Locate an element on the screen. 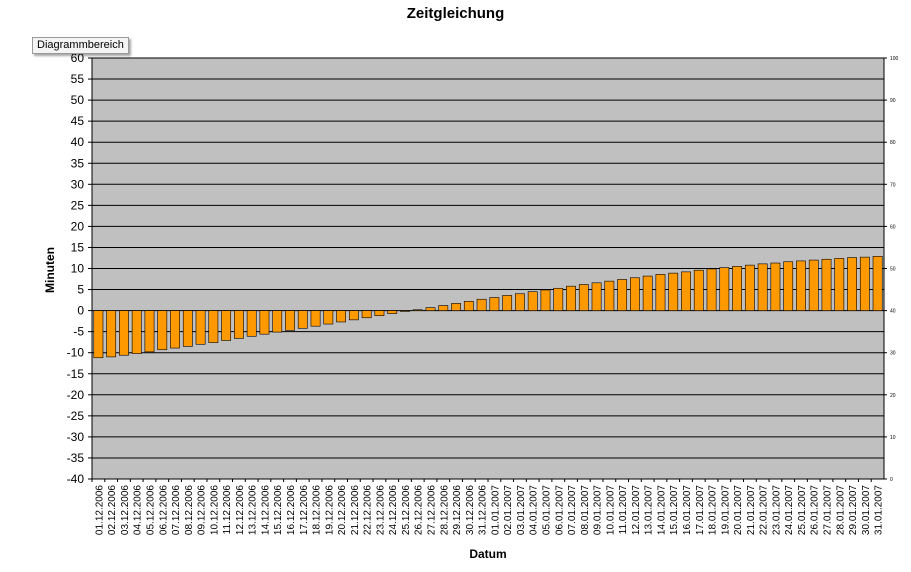 The image size is (911, 572). x-tick-label: 29.01.2007 is located at coordinates (853, 510).